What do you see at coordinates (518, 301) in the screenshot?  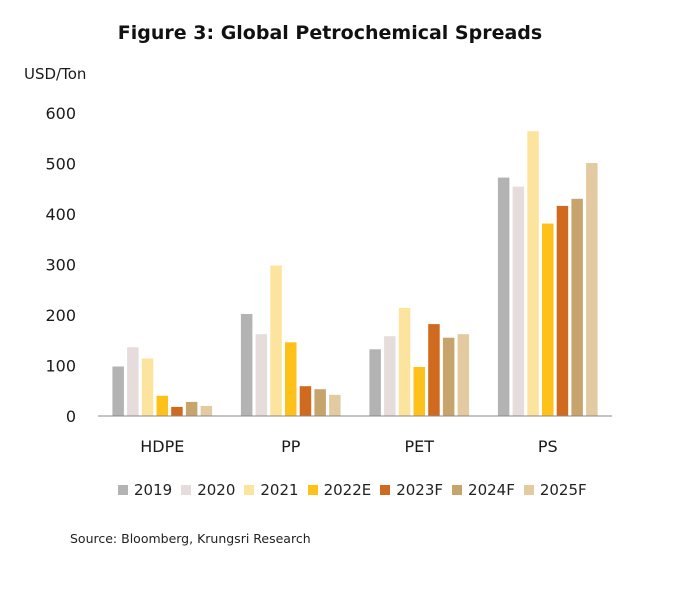 I see `bar-ps-2020` at bounding box center [518, 301].